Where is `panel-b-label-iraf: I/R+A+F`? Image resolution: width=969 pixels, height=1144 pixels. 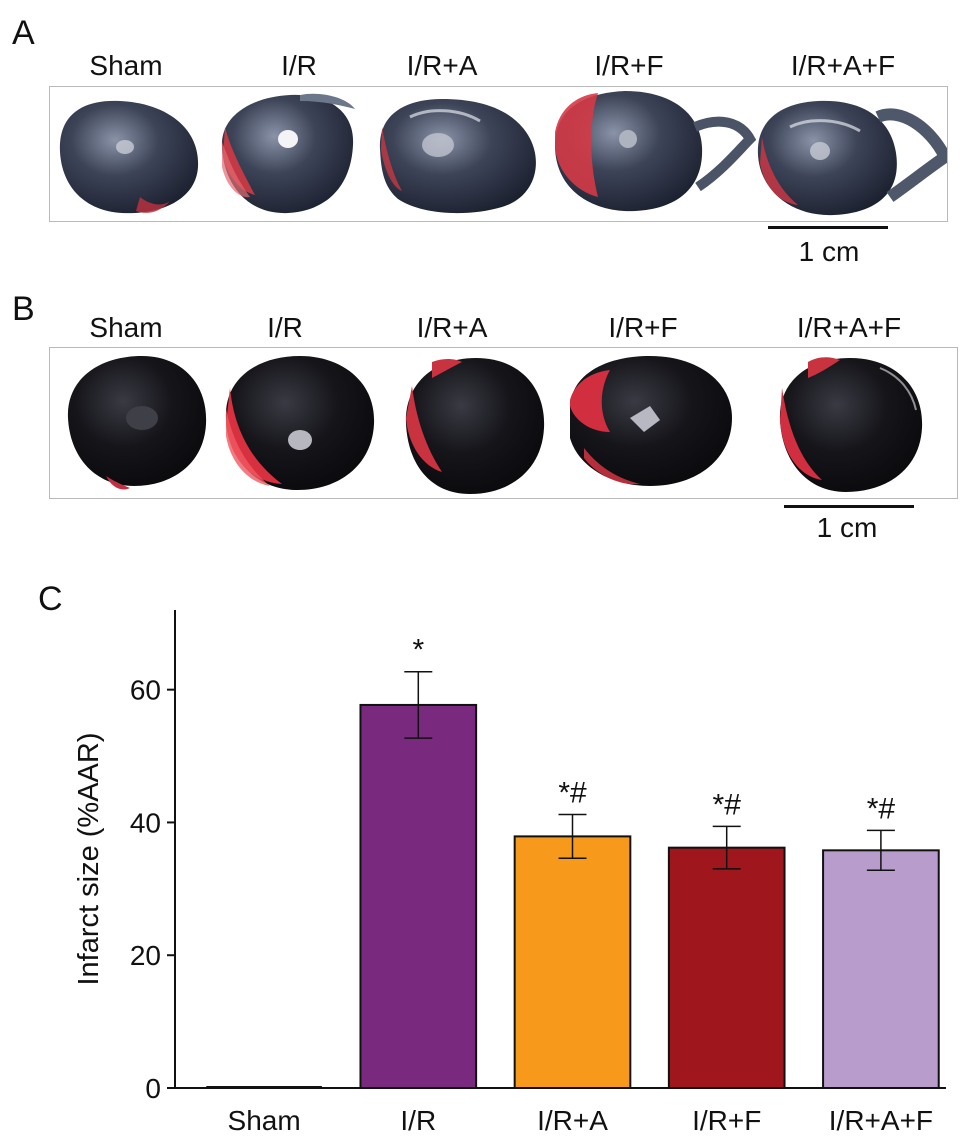
panel-b-label-iraf: I/R+A+F is located at coordinates (849, 327).